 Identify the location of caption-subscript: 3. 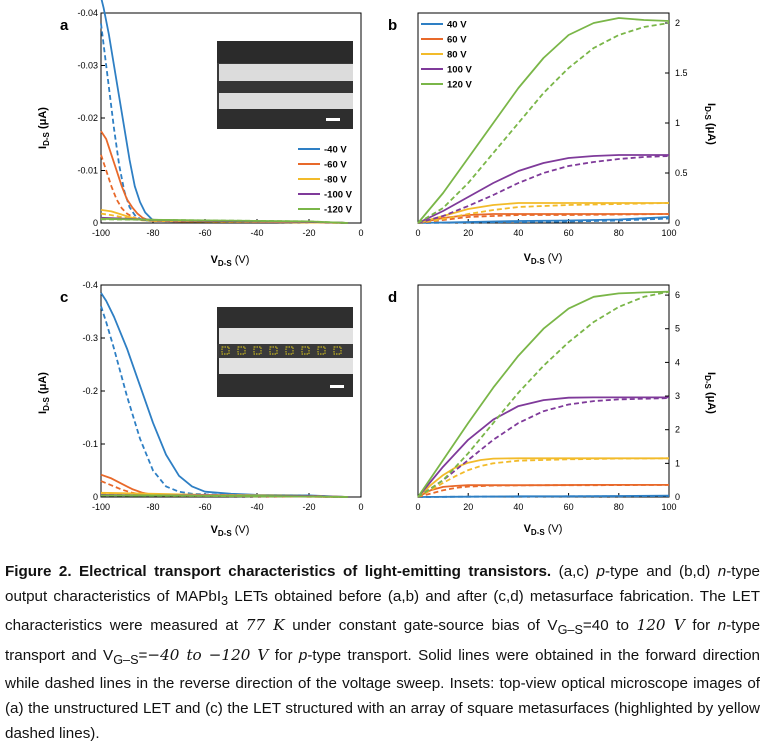
(225, 600).